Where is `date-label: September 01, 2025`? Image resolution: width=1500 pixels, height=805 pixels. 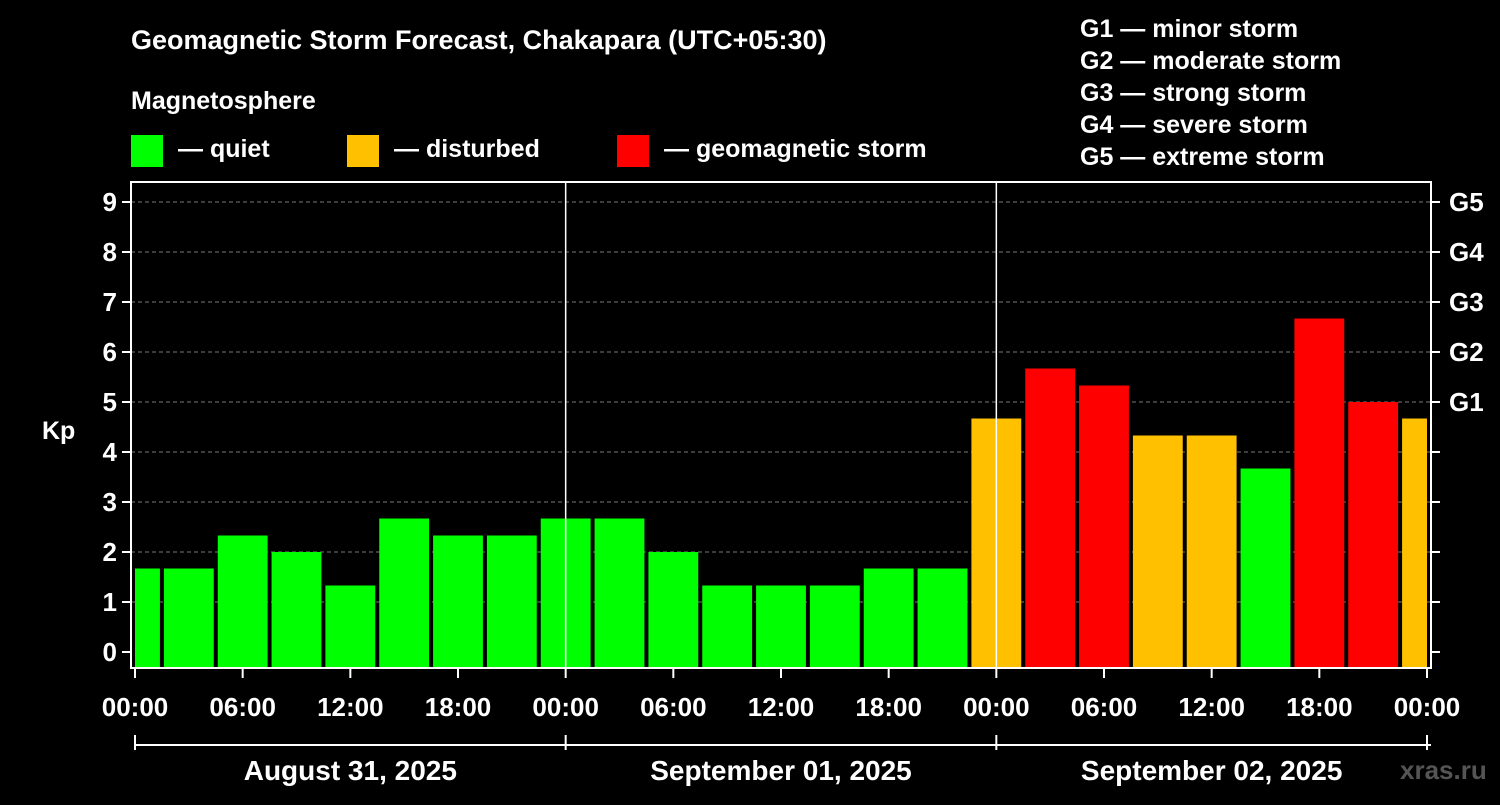 date-label: September 01, 2025 is located at coordinates (781, 770).